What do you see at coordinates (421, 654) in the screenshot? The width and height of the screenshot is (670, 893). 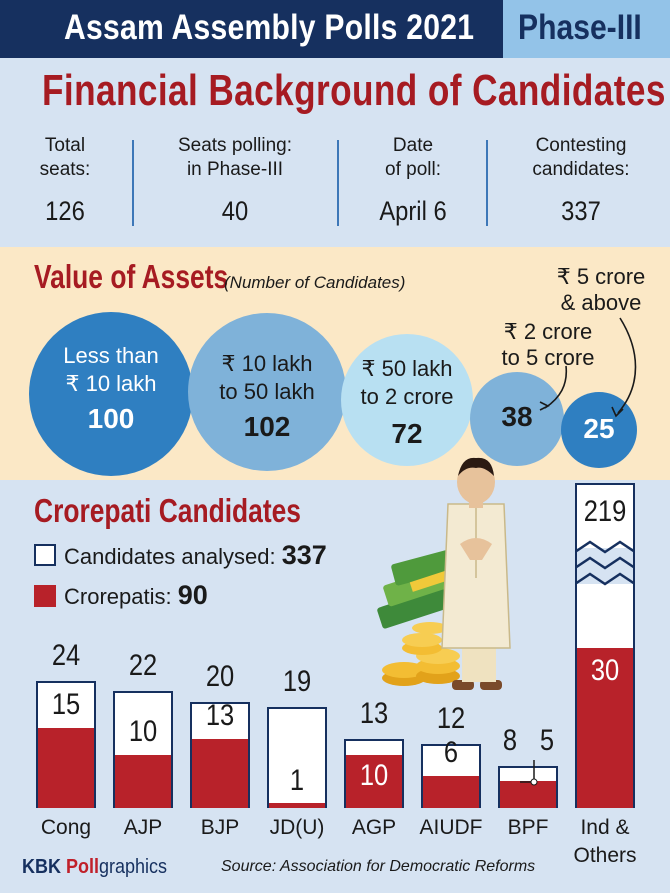 I see `coin-pile-icon` at bounding box center [421, 654].